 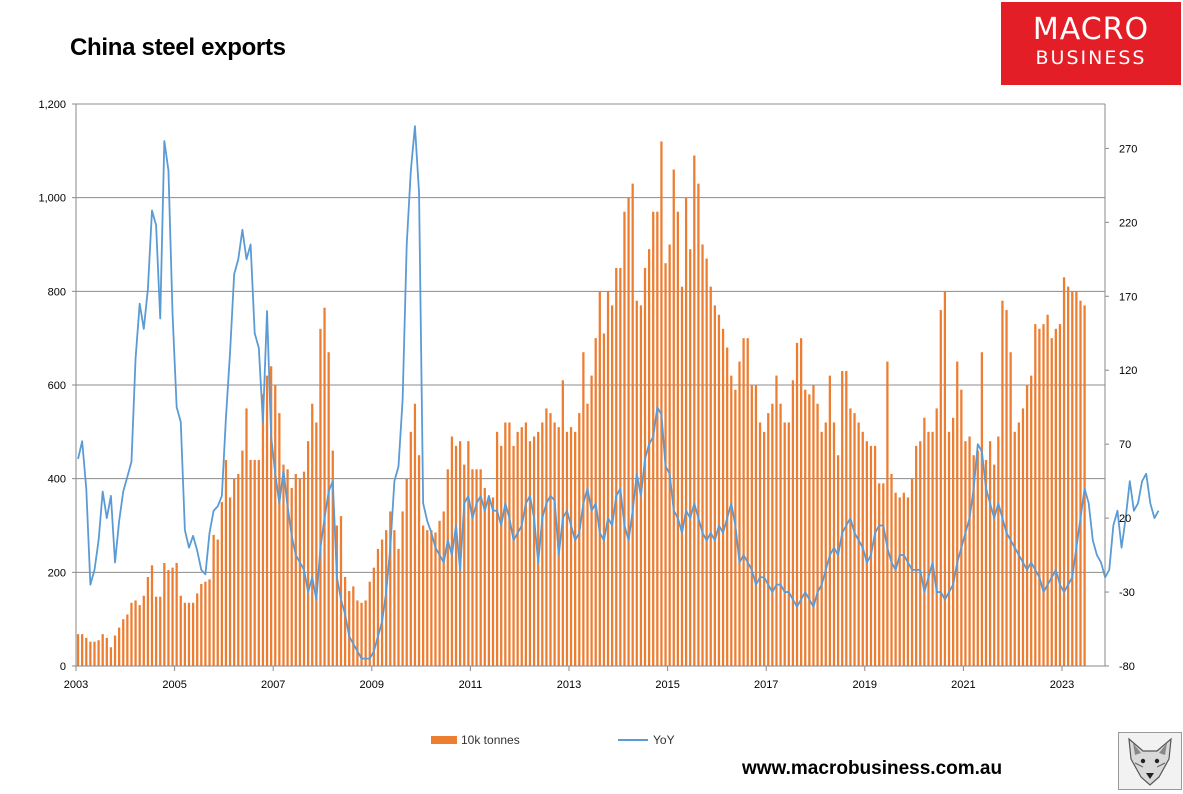 What do you see at coordinates (872, 768) in the screenshot?
I see `website-link: www.macrobusiness.com.au` at bounding box center [872, 768].